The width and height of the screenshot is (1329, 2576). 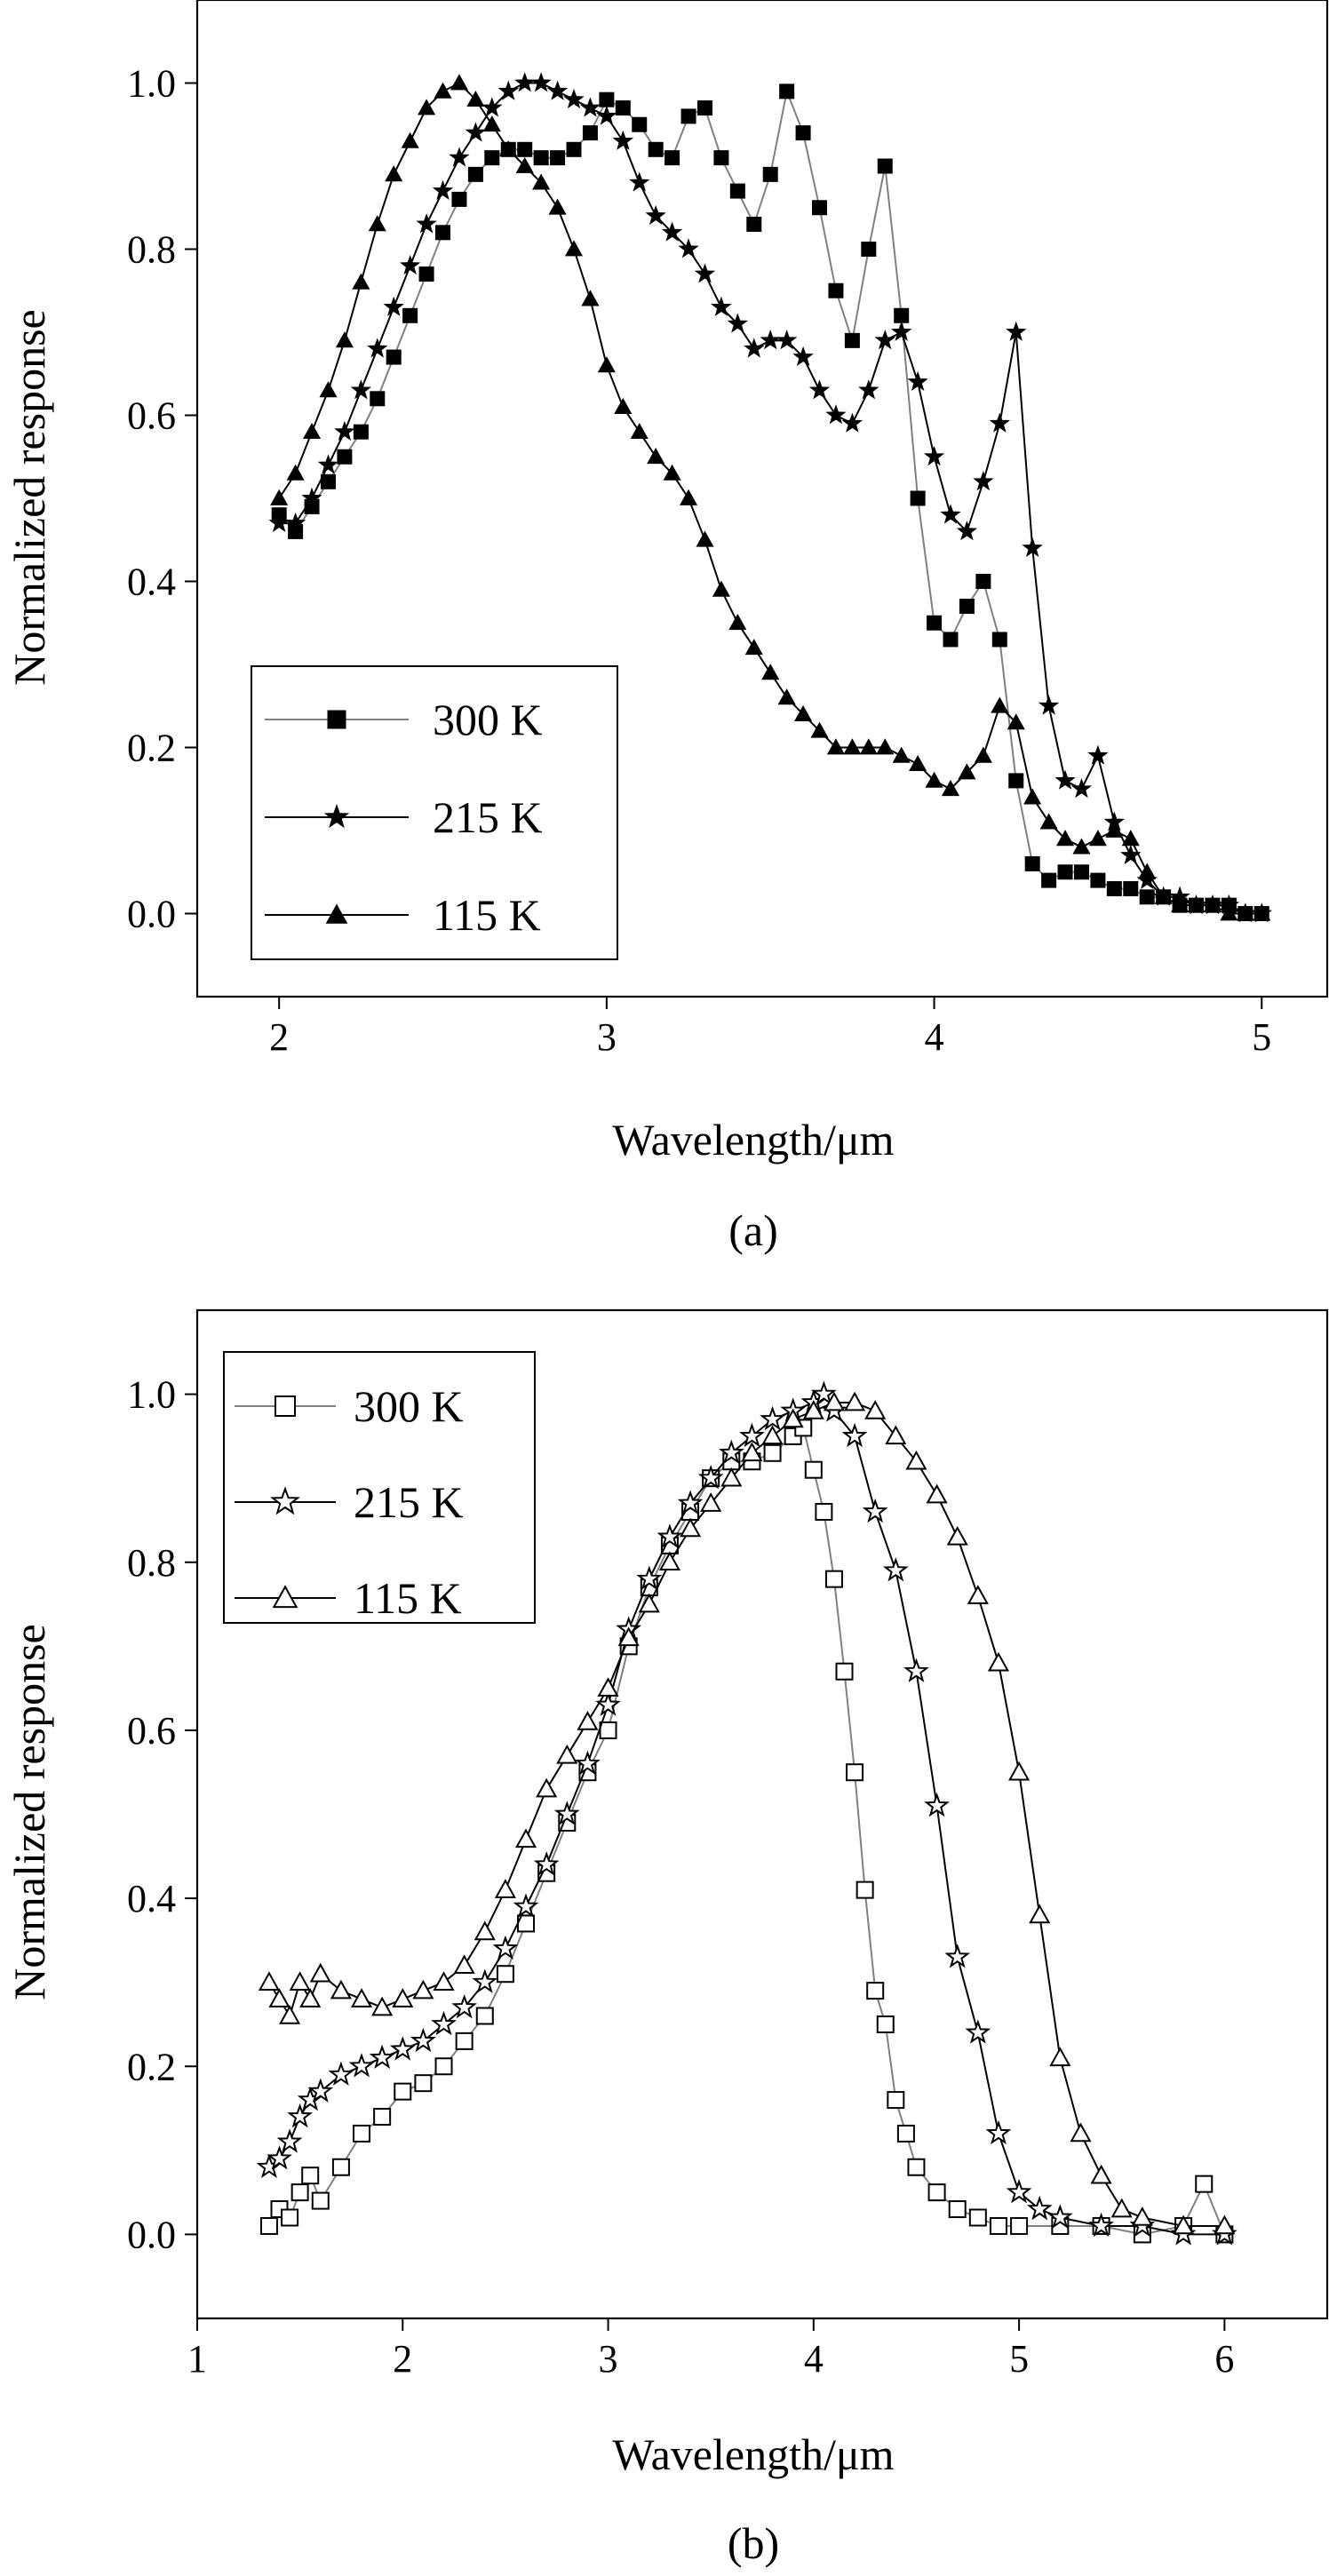 I want to click on x-tick-label: 3, so click(x=607, y=1037).